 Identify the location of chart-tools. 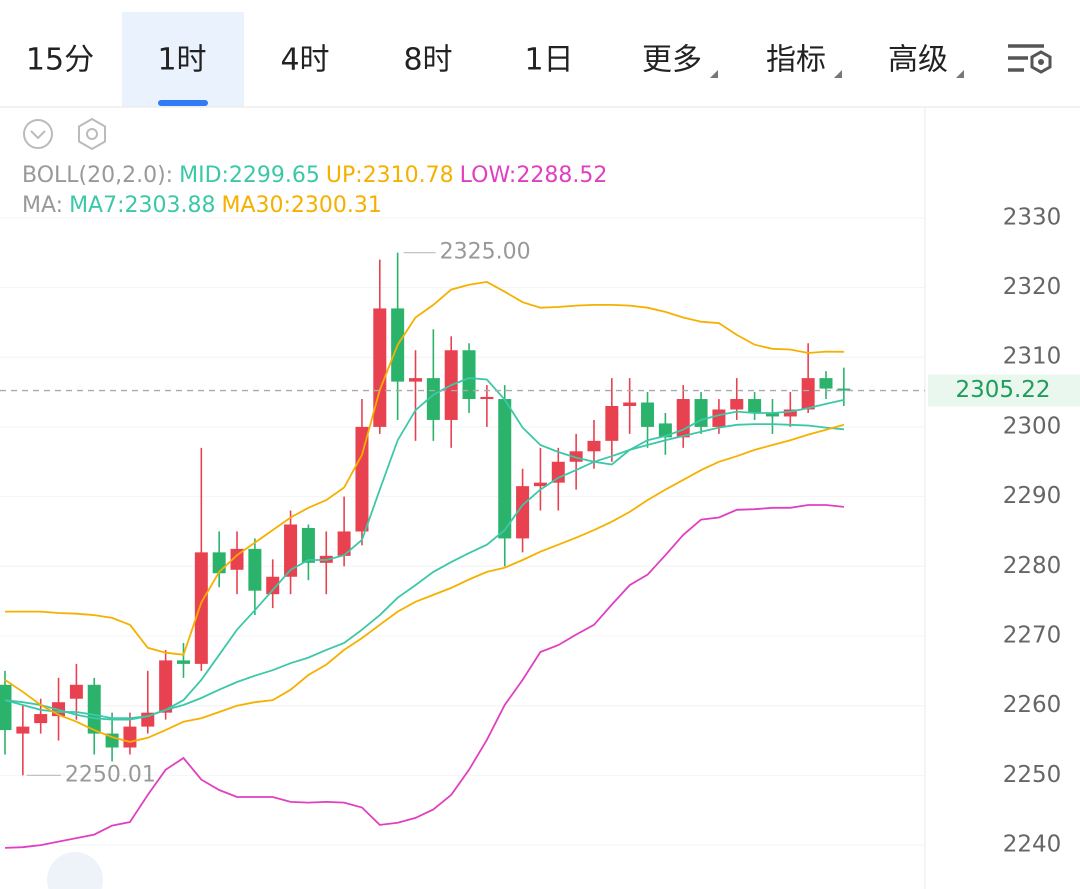
(64, 134).